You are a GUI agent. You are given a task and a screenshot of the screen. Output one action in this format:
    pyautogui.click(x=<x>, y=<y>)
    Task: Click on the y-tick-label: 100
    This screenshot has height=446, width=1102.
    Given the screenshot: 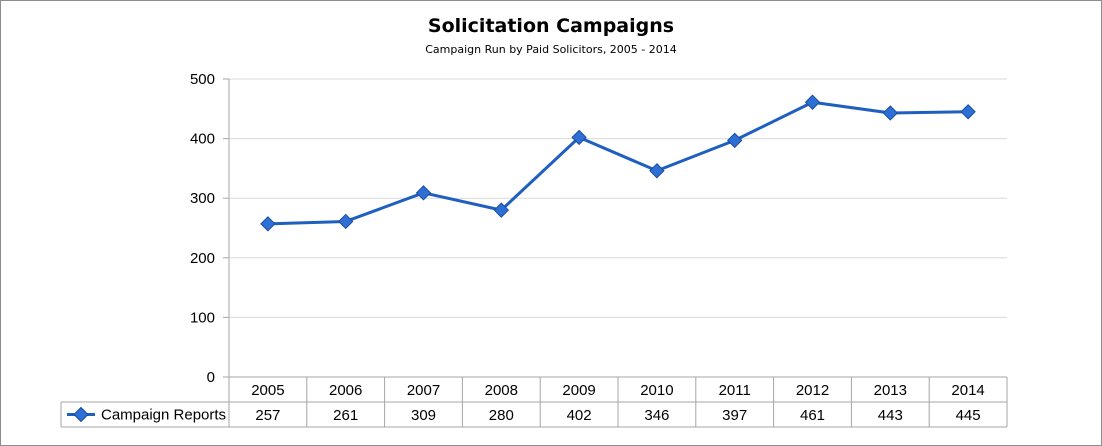 What is the action you would take?
    pyautogui.click(x=202, y=317)
    